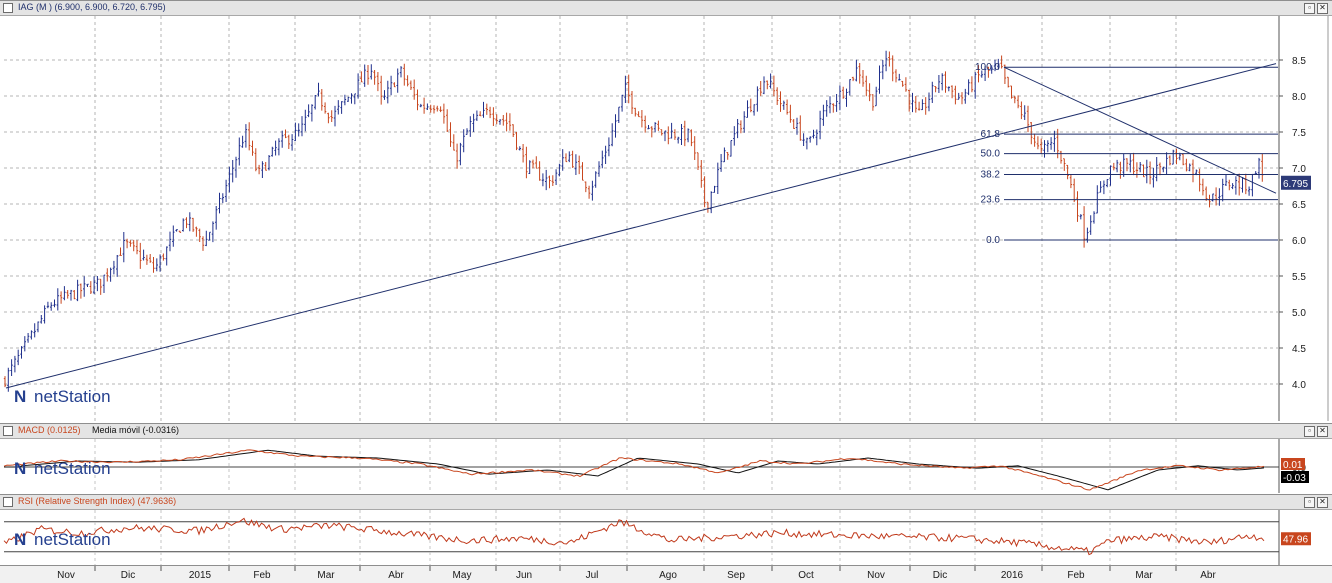 This screenshot has width=1332, height=583. I want to click on macd-last-label: 0.01, so click(1293, 465).